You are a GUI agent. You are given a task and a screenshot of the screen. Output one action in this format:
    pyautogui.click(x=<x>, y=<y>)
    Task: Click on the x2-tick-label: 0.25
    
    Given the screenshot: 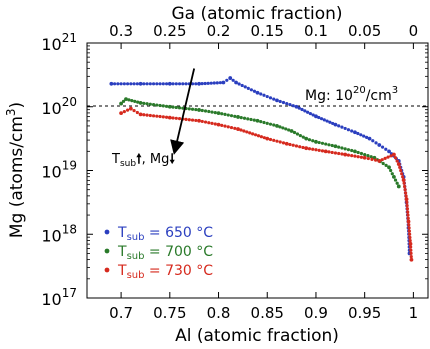 What is the action you would take?
    pyautogui.click(x=169, y=31)
    